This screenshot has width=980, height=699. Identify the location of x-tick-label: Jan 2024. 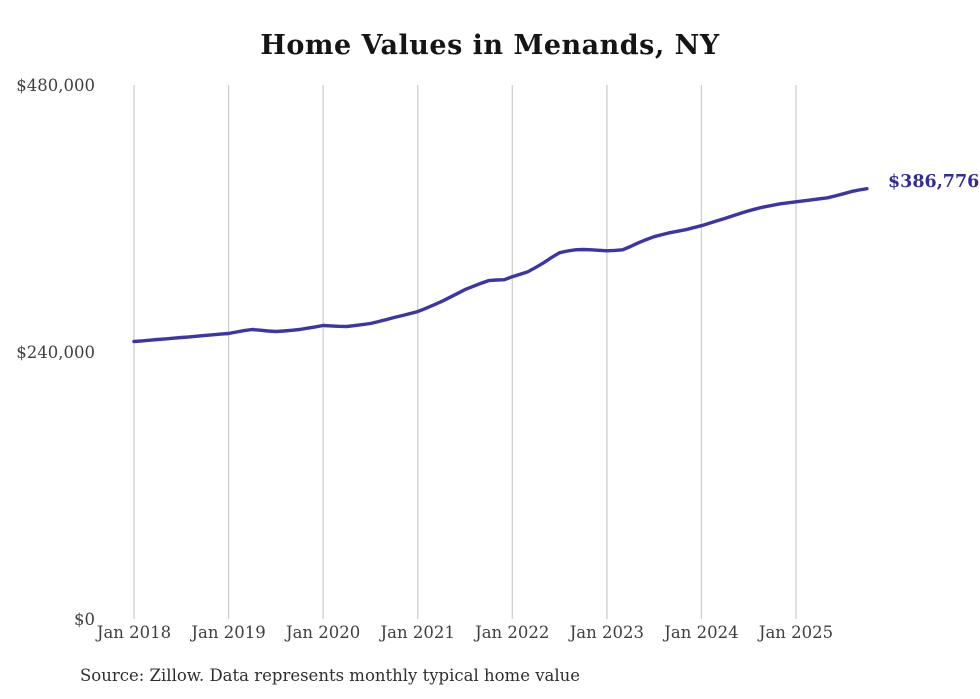
(700, 632).